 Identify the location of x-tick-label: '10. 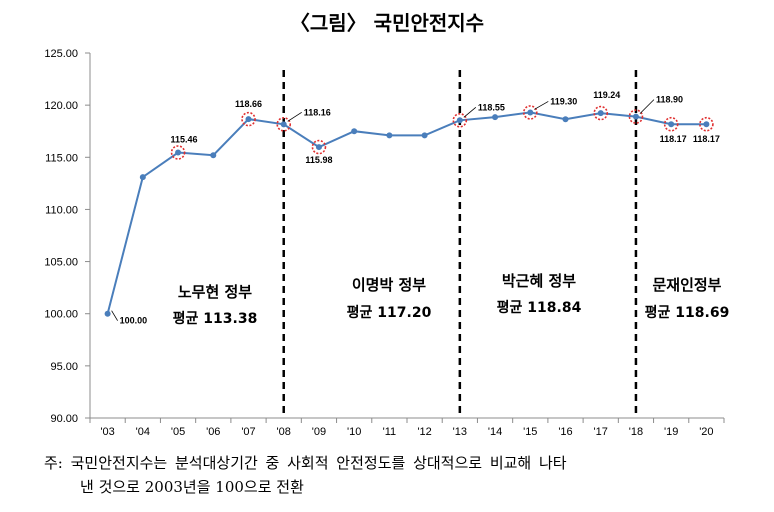
(354, 432).